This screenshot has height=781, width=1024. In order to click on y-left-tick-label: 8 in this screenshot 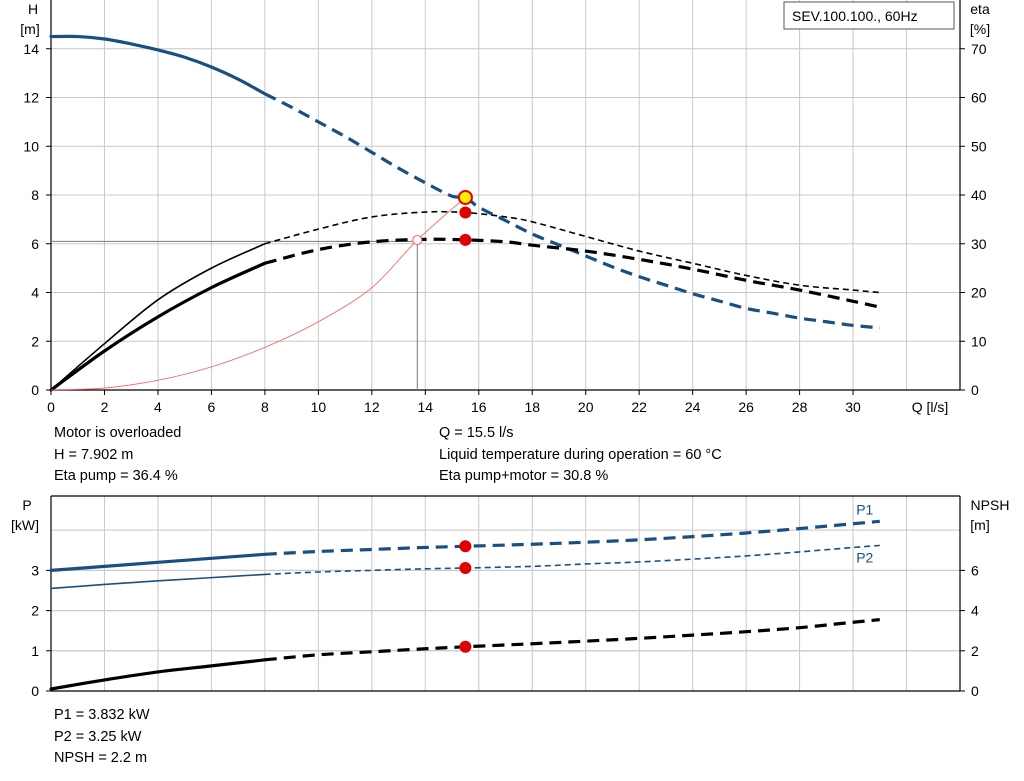, I will do `click(35, 195)`.